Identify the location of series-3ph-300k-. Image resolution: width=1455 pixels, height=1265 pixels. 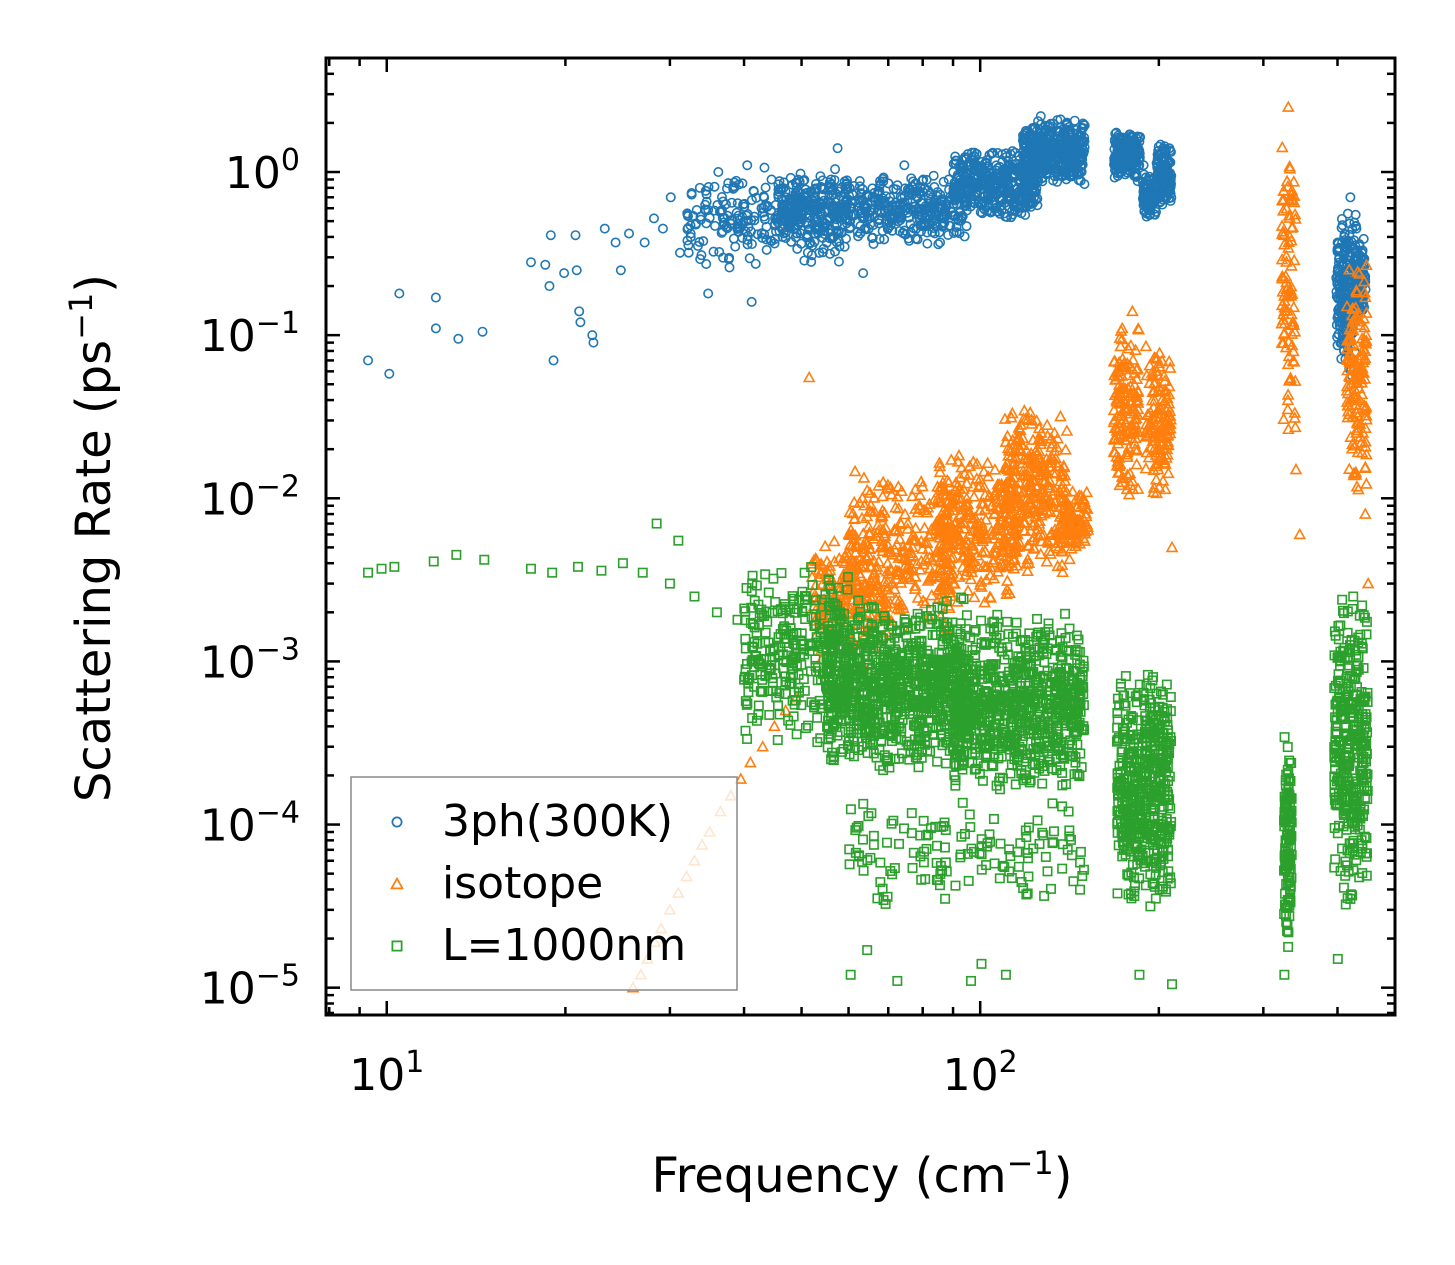
(867, 246).